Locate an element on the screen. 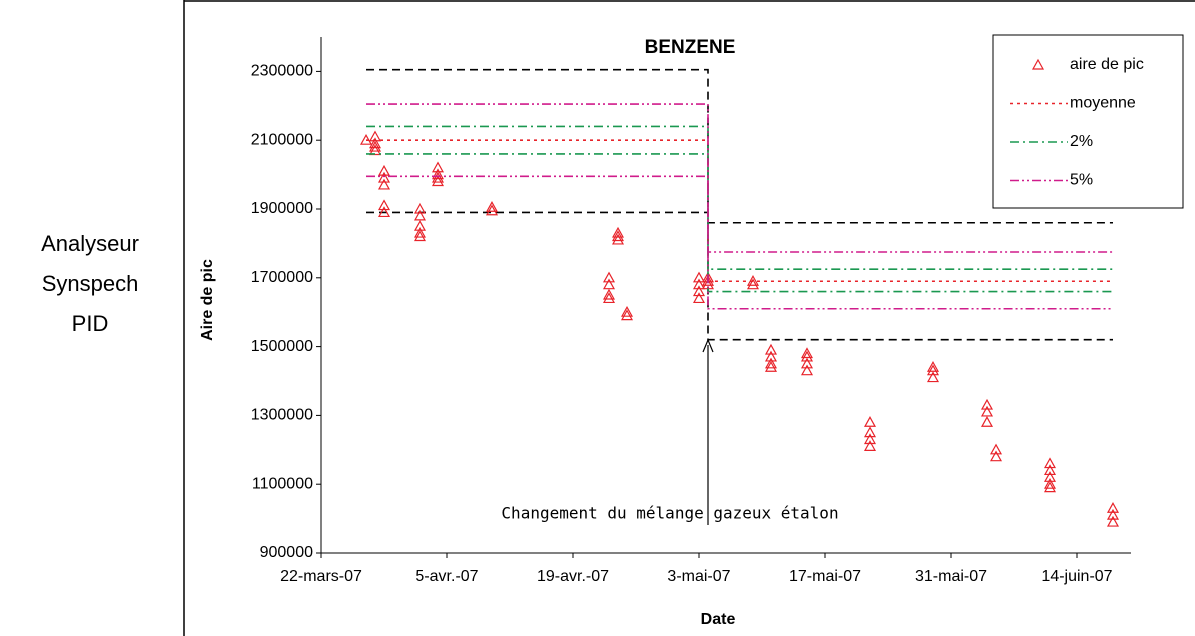 Image resolution: width=1195 pixels, height=636 pixels. x-tick-label: 22-mars-07 is located at coordinates (321, 576).